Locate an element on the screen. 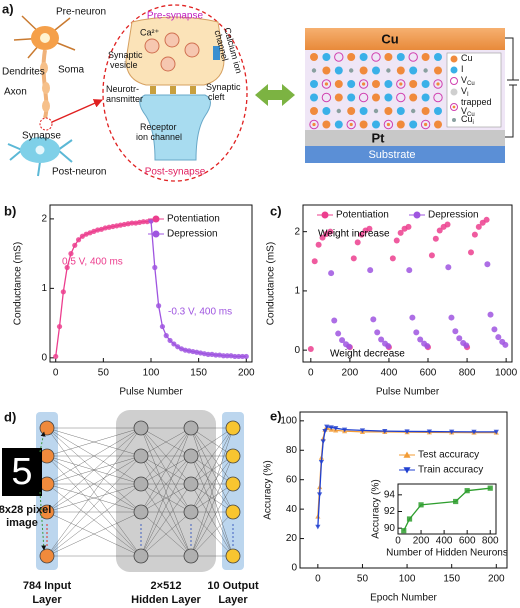  edges is located at coordinates (140, 492).